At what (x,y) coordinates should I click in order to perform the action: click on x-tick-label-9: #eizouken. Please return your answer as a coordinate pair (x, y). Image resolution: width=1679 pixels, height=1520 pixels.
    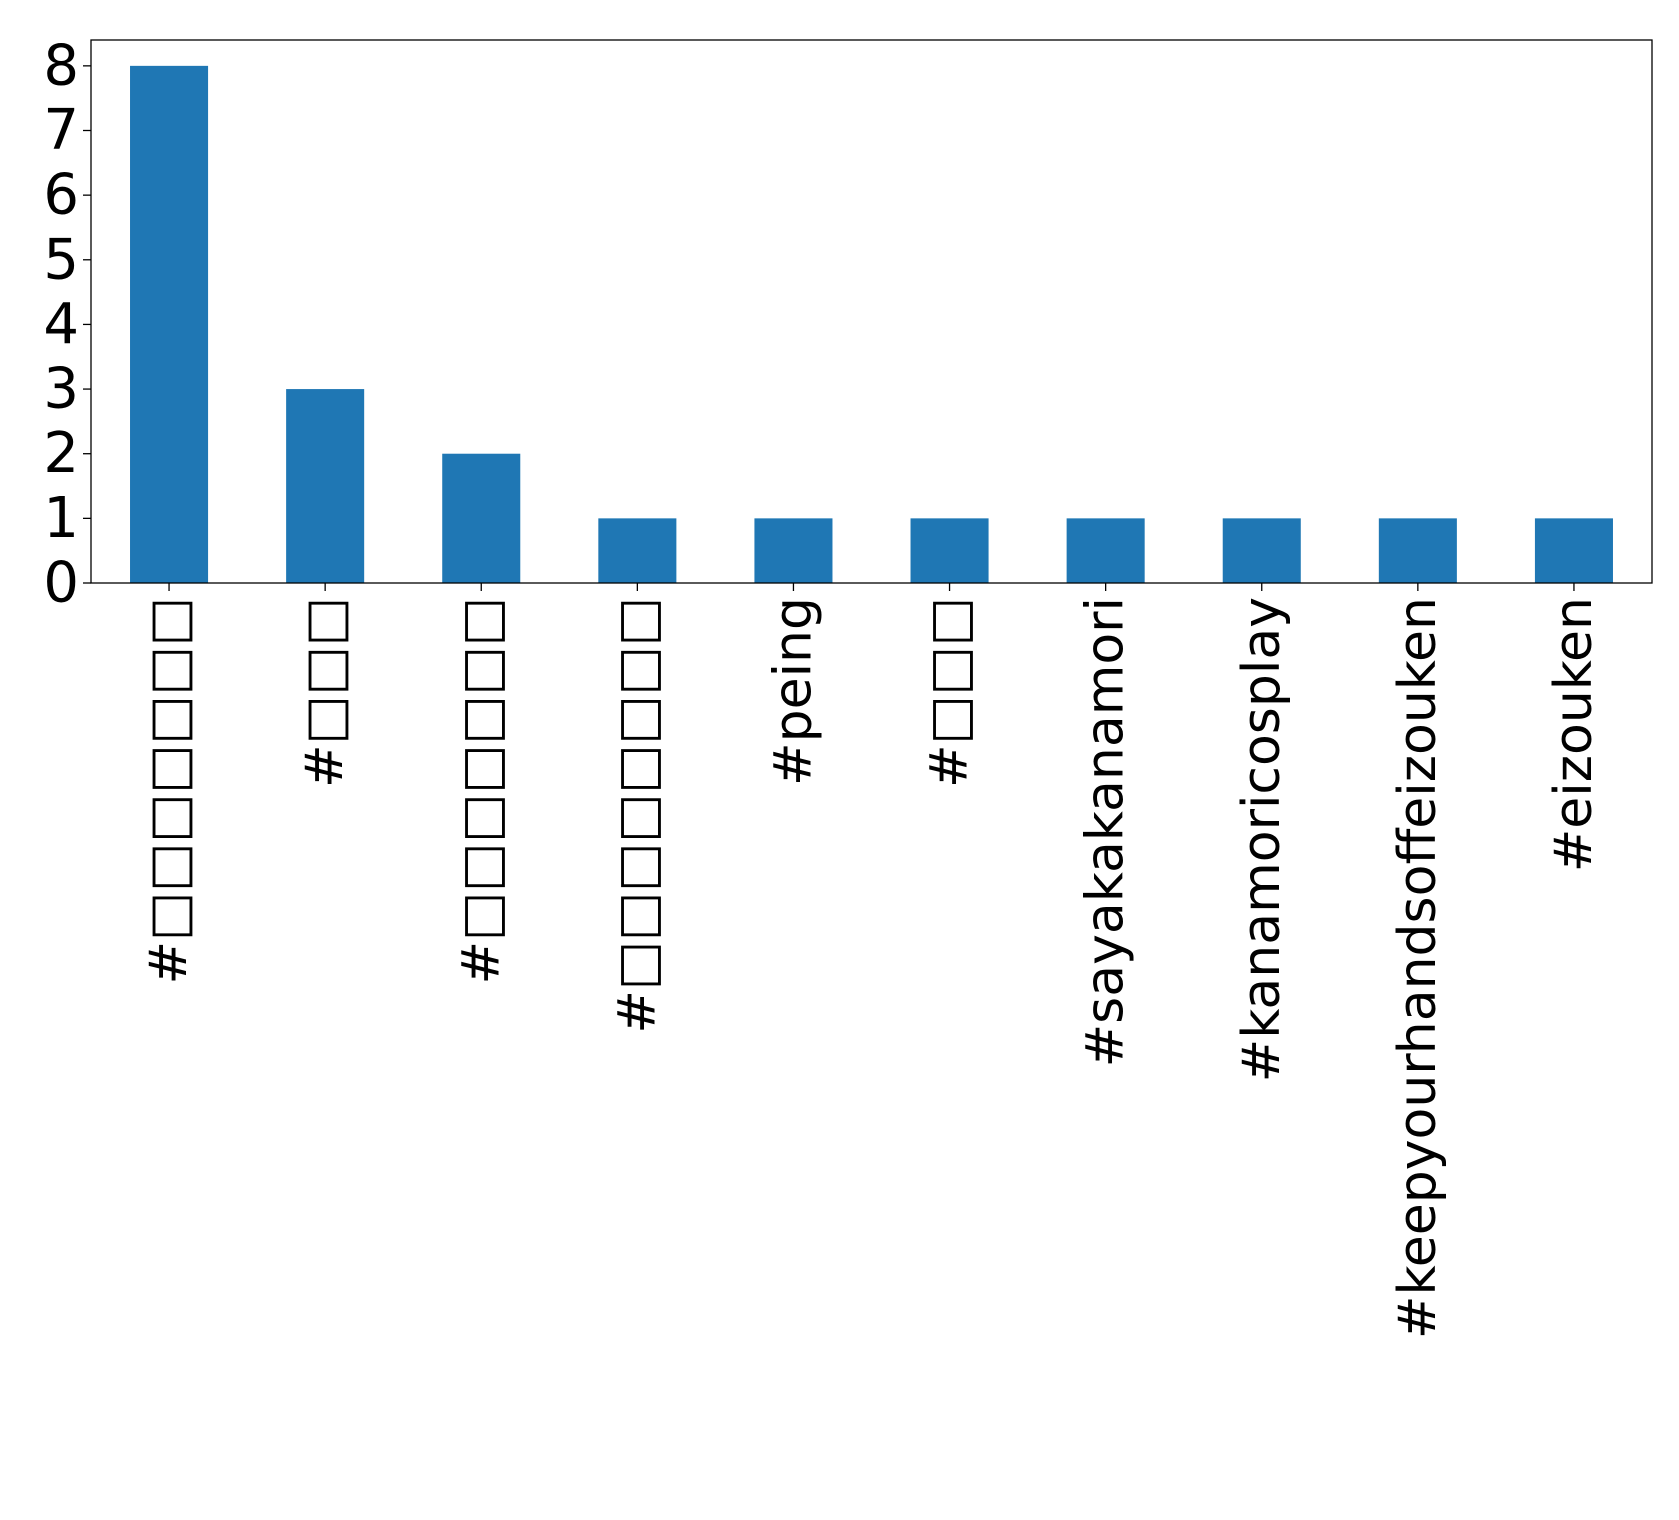
    Looking at the image, I should click on (1574, 734).